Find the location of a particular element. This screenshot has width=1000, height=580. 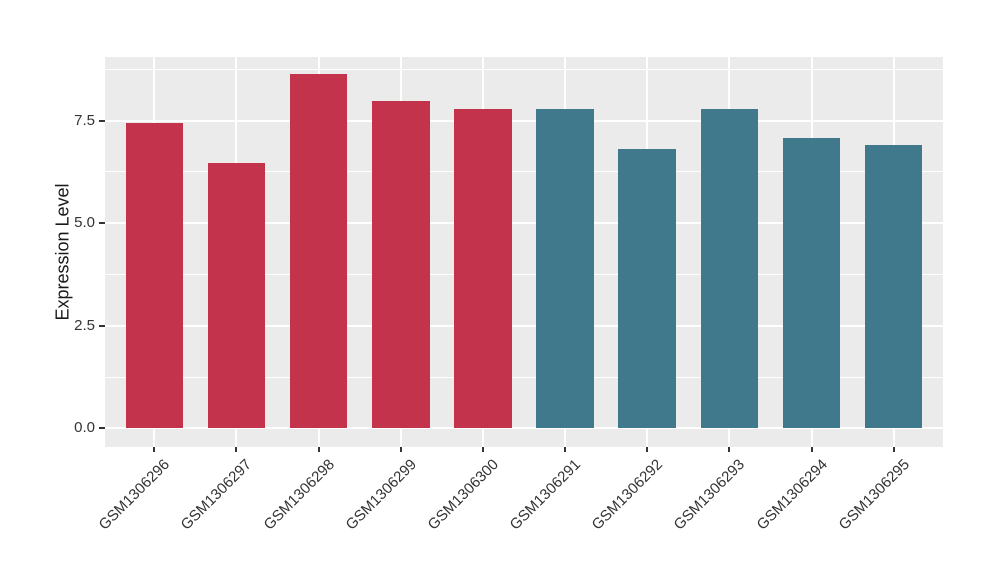

x-tick-label: GSM1306293 is located at coordinates (709, 495).